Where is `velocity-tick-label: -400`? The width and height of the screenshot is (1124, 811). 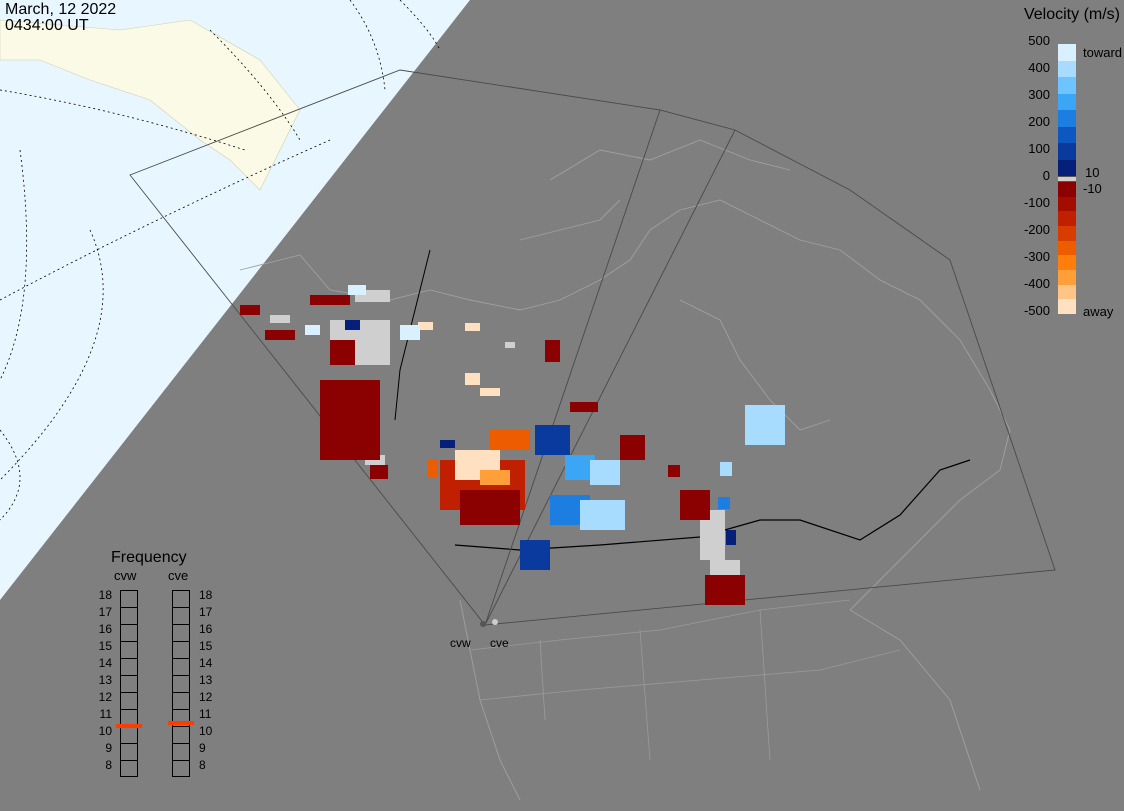 velocity-tick-label: -400 is located at coordinates (1036, 283).